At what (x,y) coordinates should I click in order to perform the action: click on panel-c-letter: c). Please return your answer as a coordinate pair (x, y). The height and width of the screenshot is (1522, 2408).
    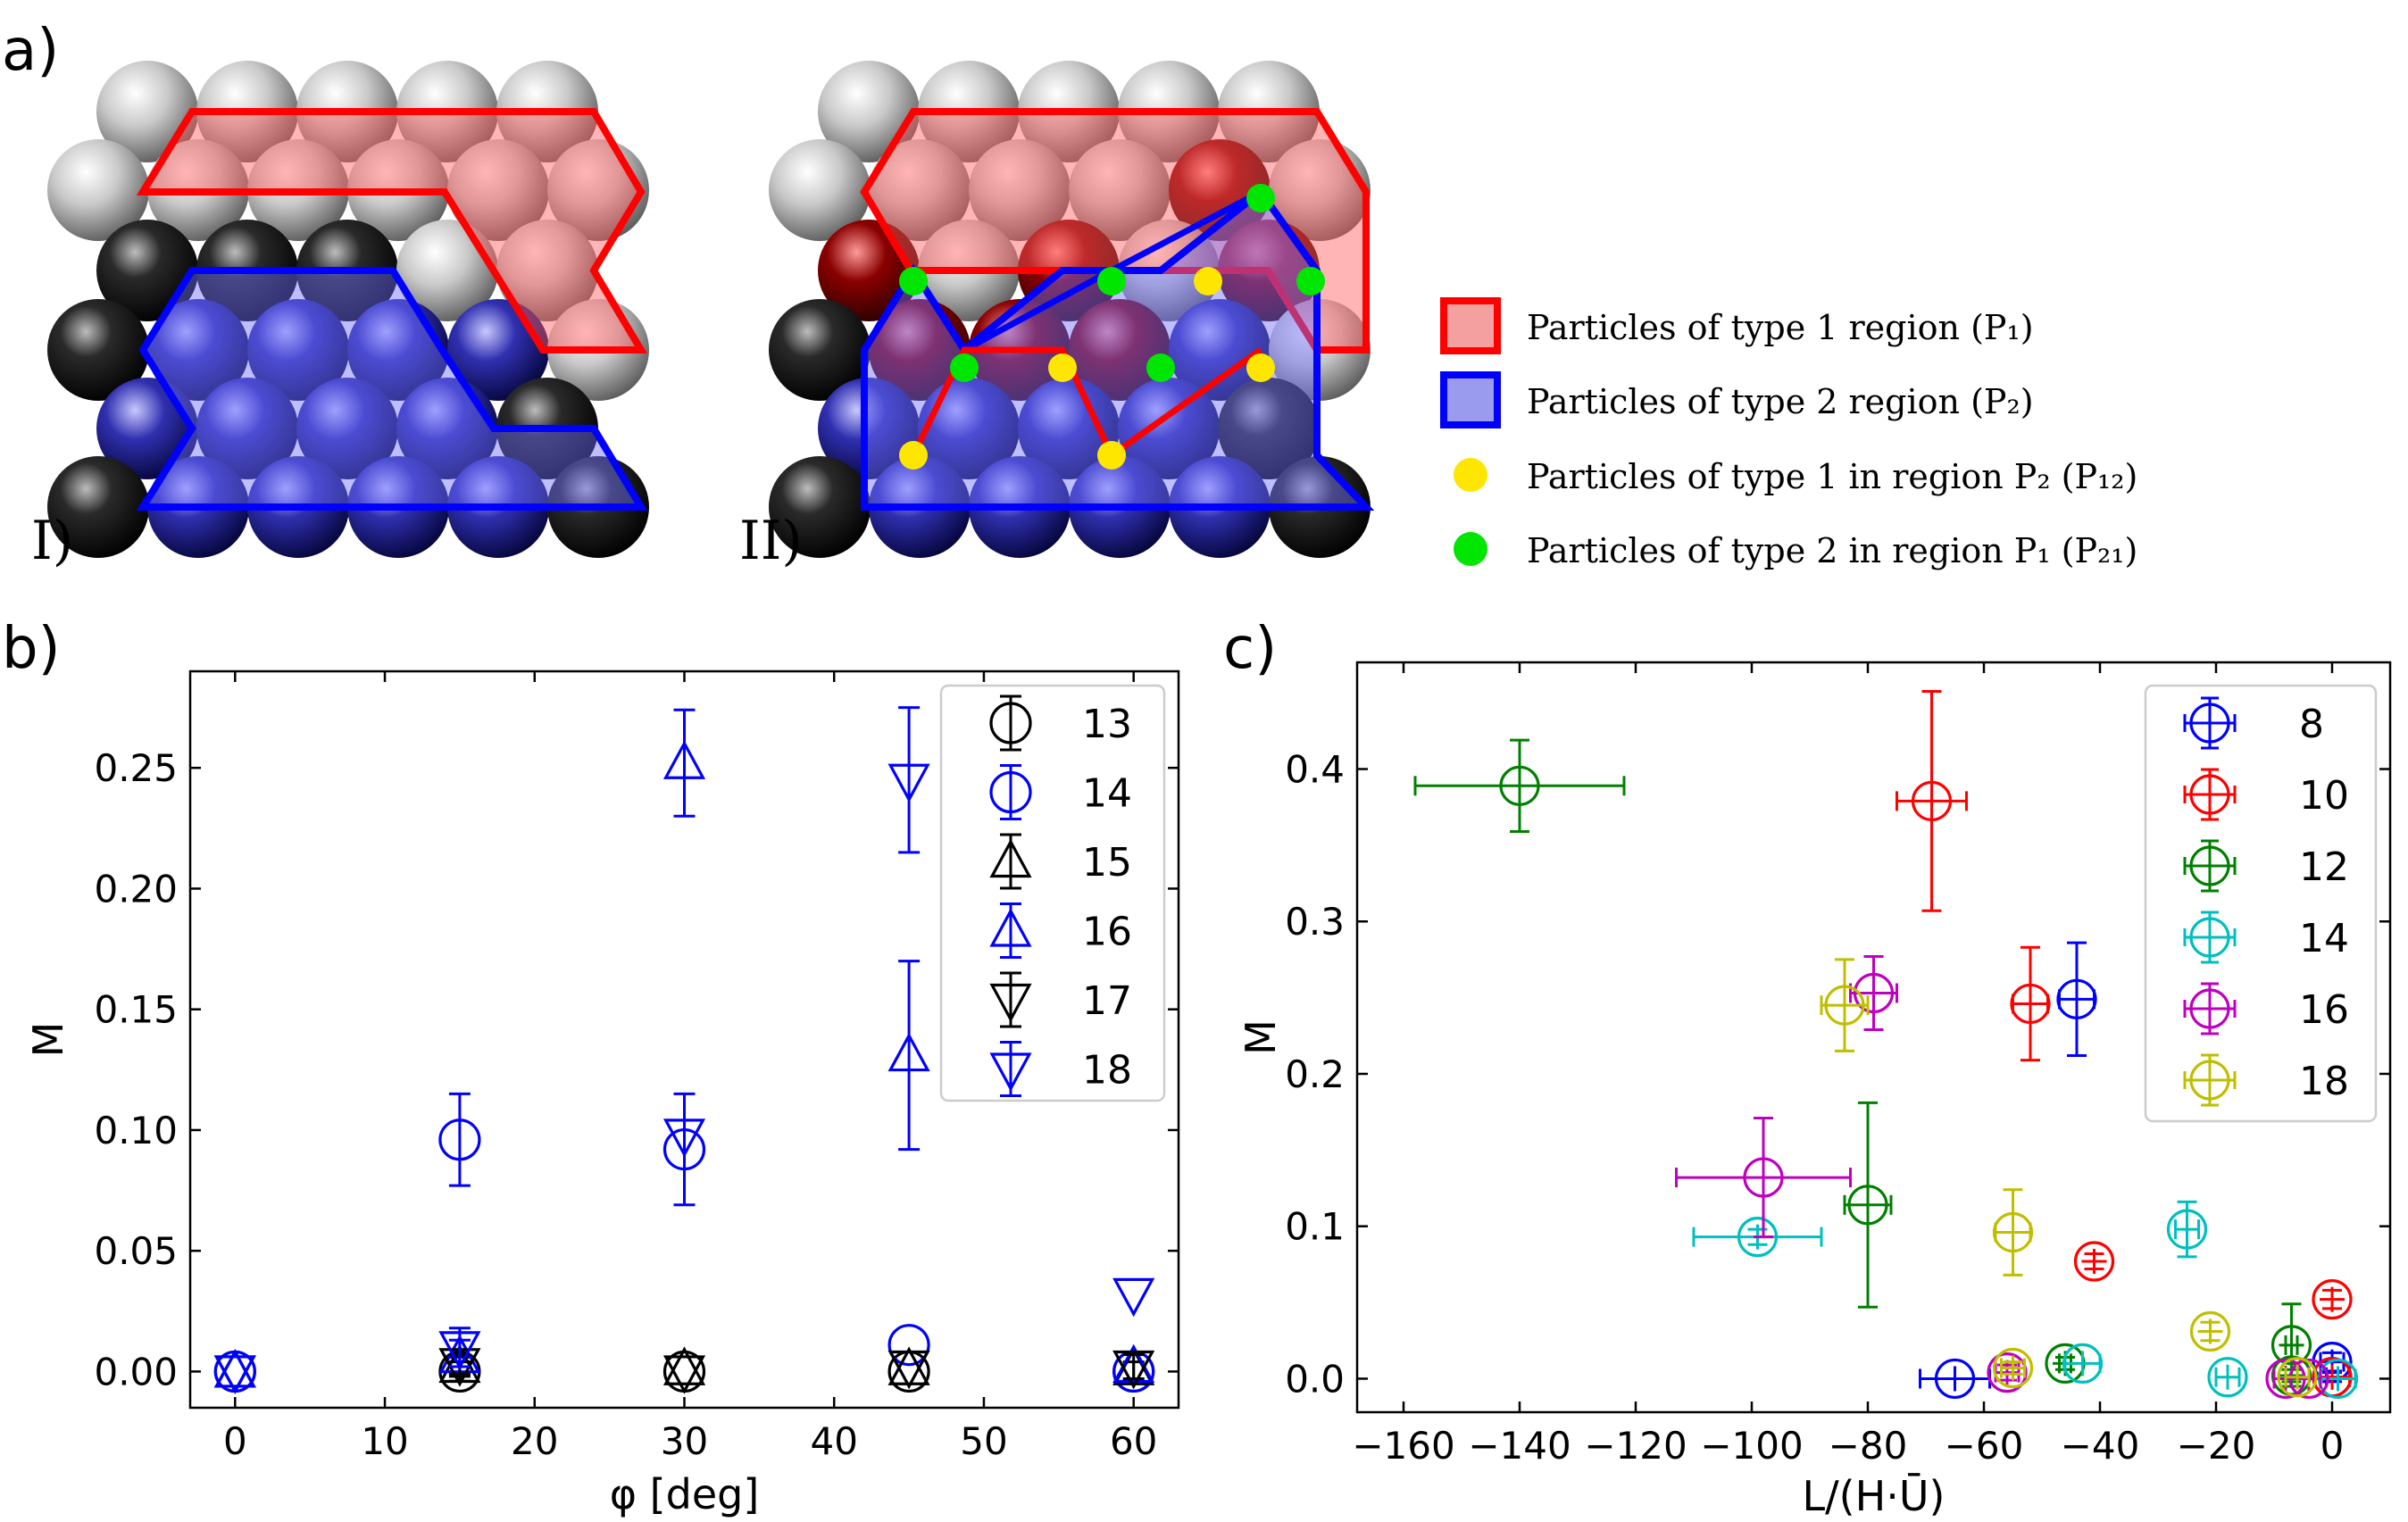
    Looking at the image, I should click on (1250, 649).